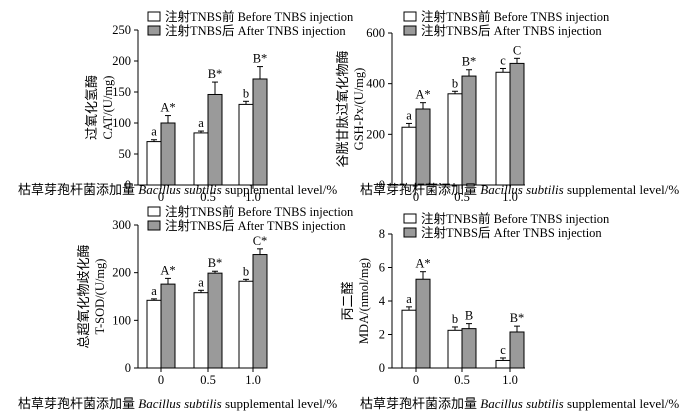  I want to click on y-tick-label: 300, so click(121, 225).